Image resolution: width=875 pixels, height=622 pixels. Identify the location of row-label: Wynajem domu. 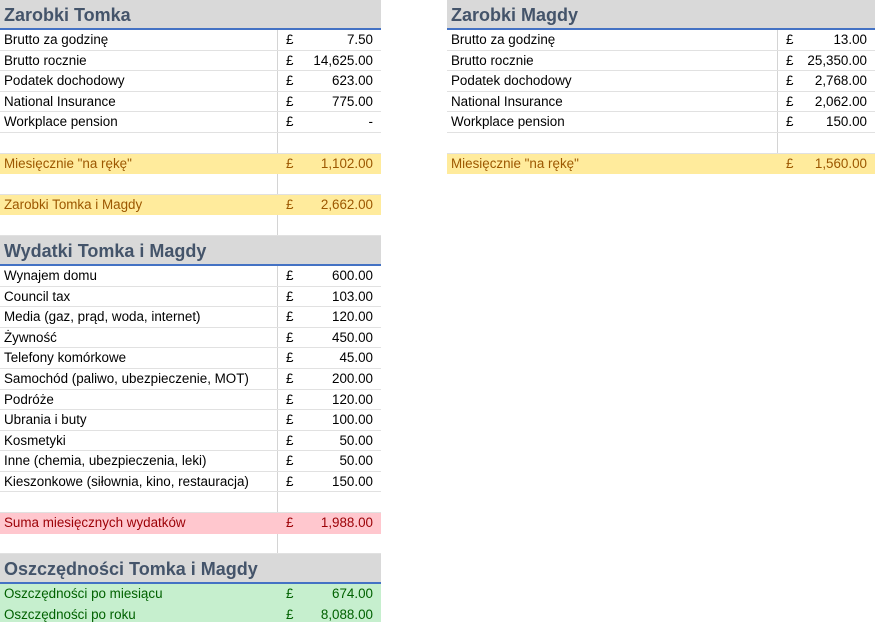
(139, 275).